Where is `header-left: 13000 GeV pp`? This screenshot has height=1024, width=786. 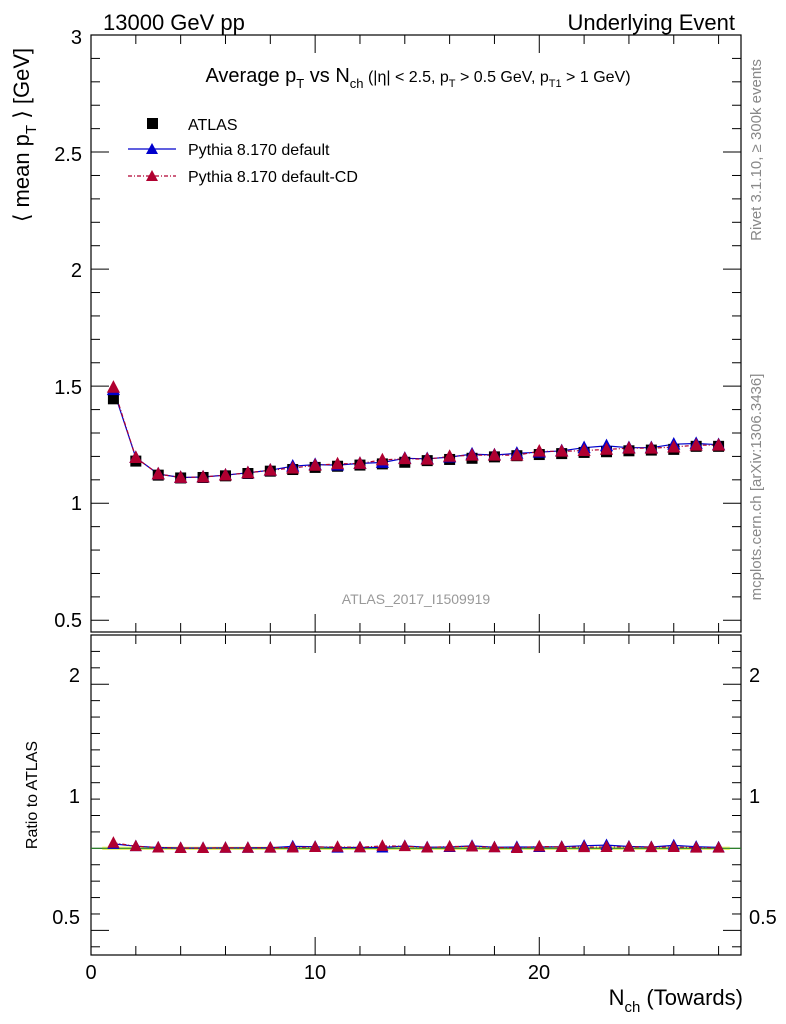
header-left: 13000 GeV pp is located at coordinates (174, 22).